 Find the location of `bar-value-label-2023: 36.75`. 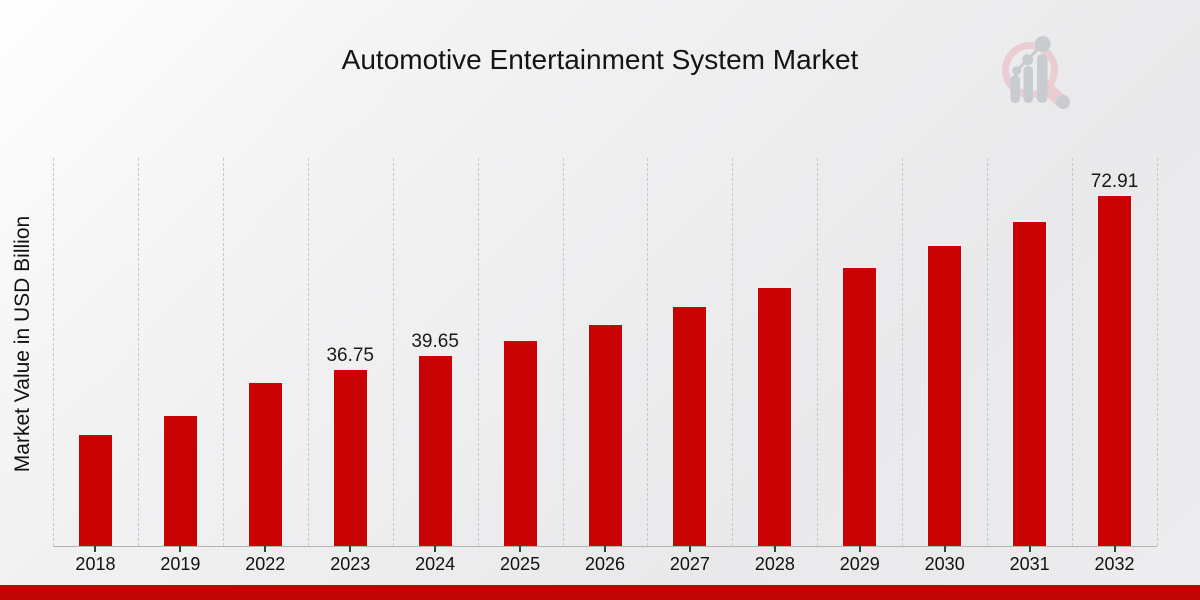

bar-value-label-2023: 36.75 is located at coordinates (350, 356).